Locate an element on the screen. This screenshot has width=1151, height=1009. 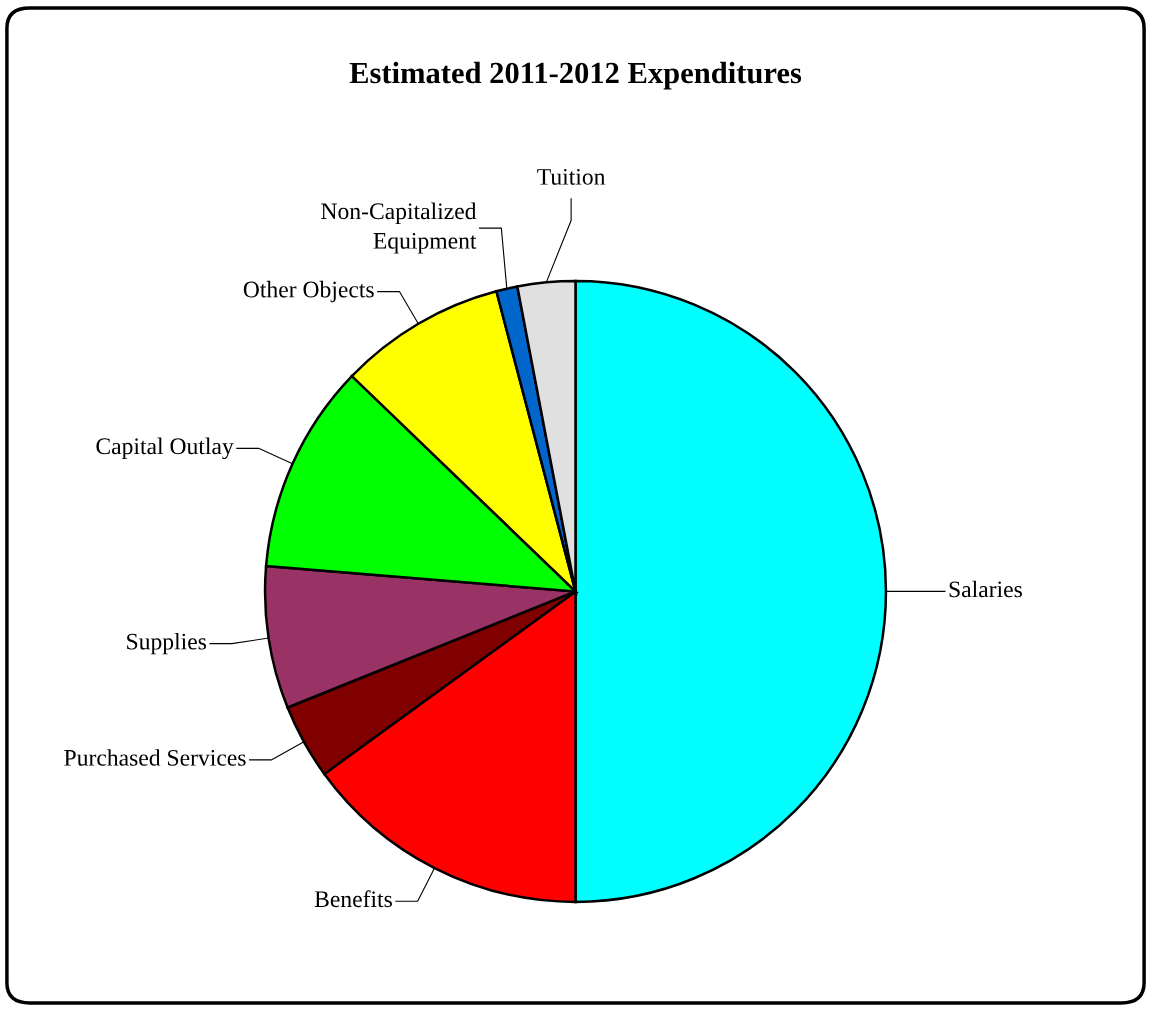
slice-label: Purchased Services is located at coordinates (155, 757).